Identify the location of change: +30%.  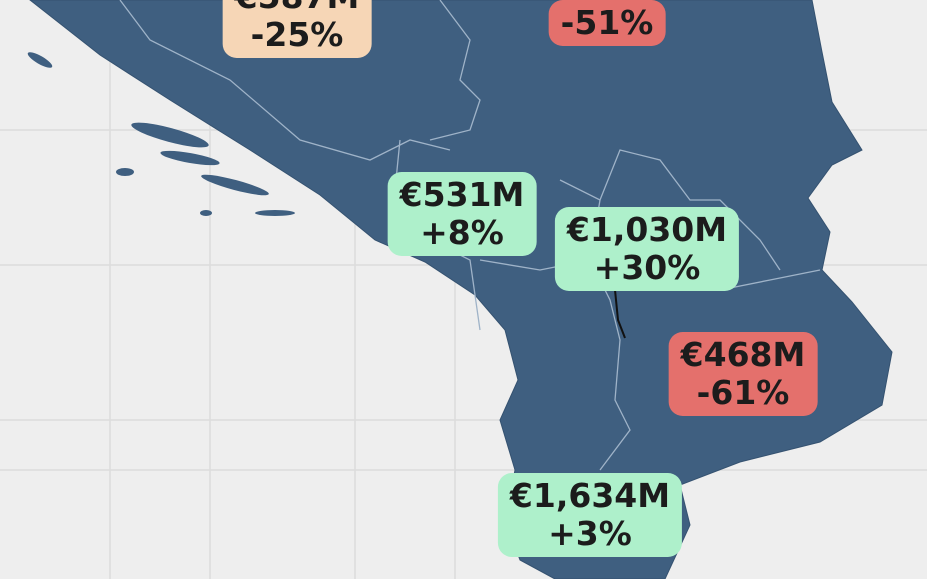
(647, 267).